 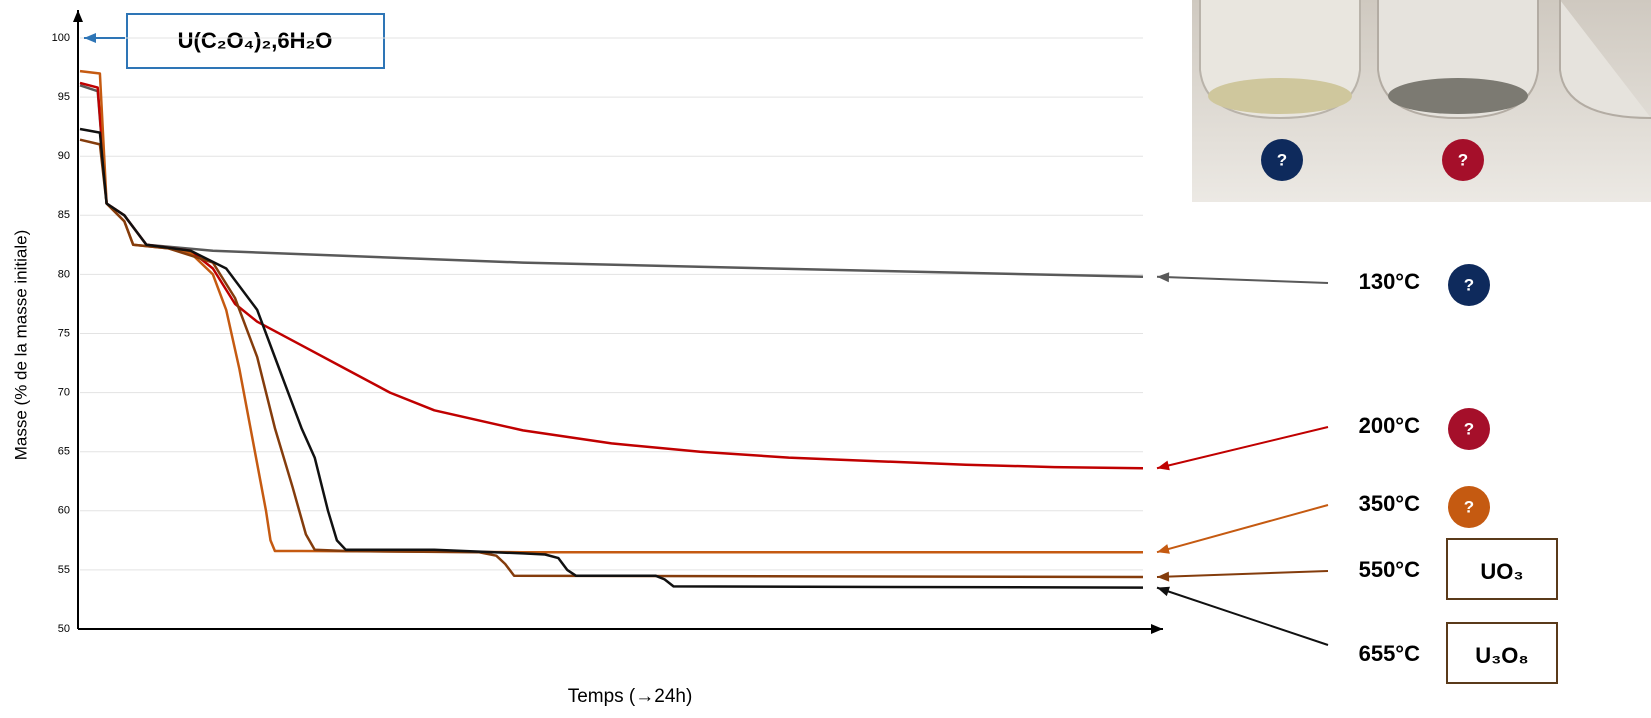 I want to click on y-axis-label: Masse (% de la masse initiale), so click(x=20, y=345).